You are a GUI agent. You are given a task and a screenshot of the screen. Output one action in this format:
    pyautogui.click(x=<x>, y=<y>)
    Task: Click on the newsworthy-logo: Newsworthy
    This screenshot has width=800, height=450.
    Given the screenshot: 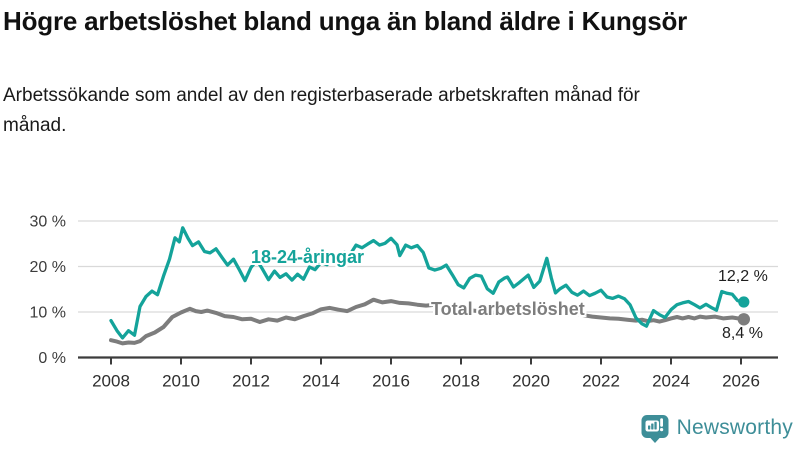 What is the action you would take?
    pyautogui.click(x=716, y=428)
    